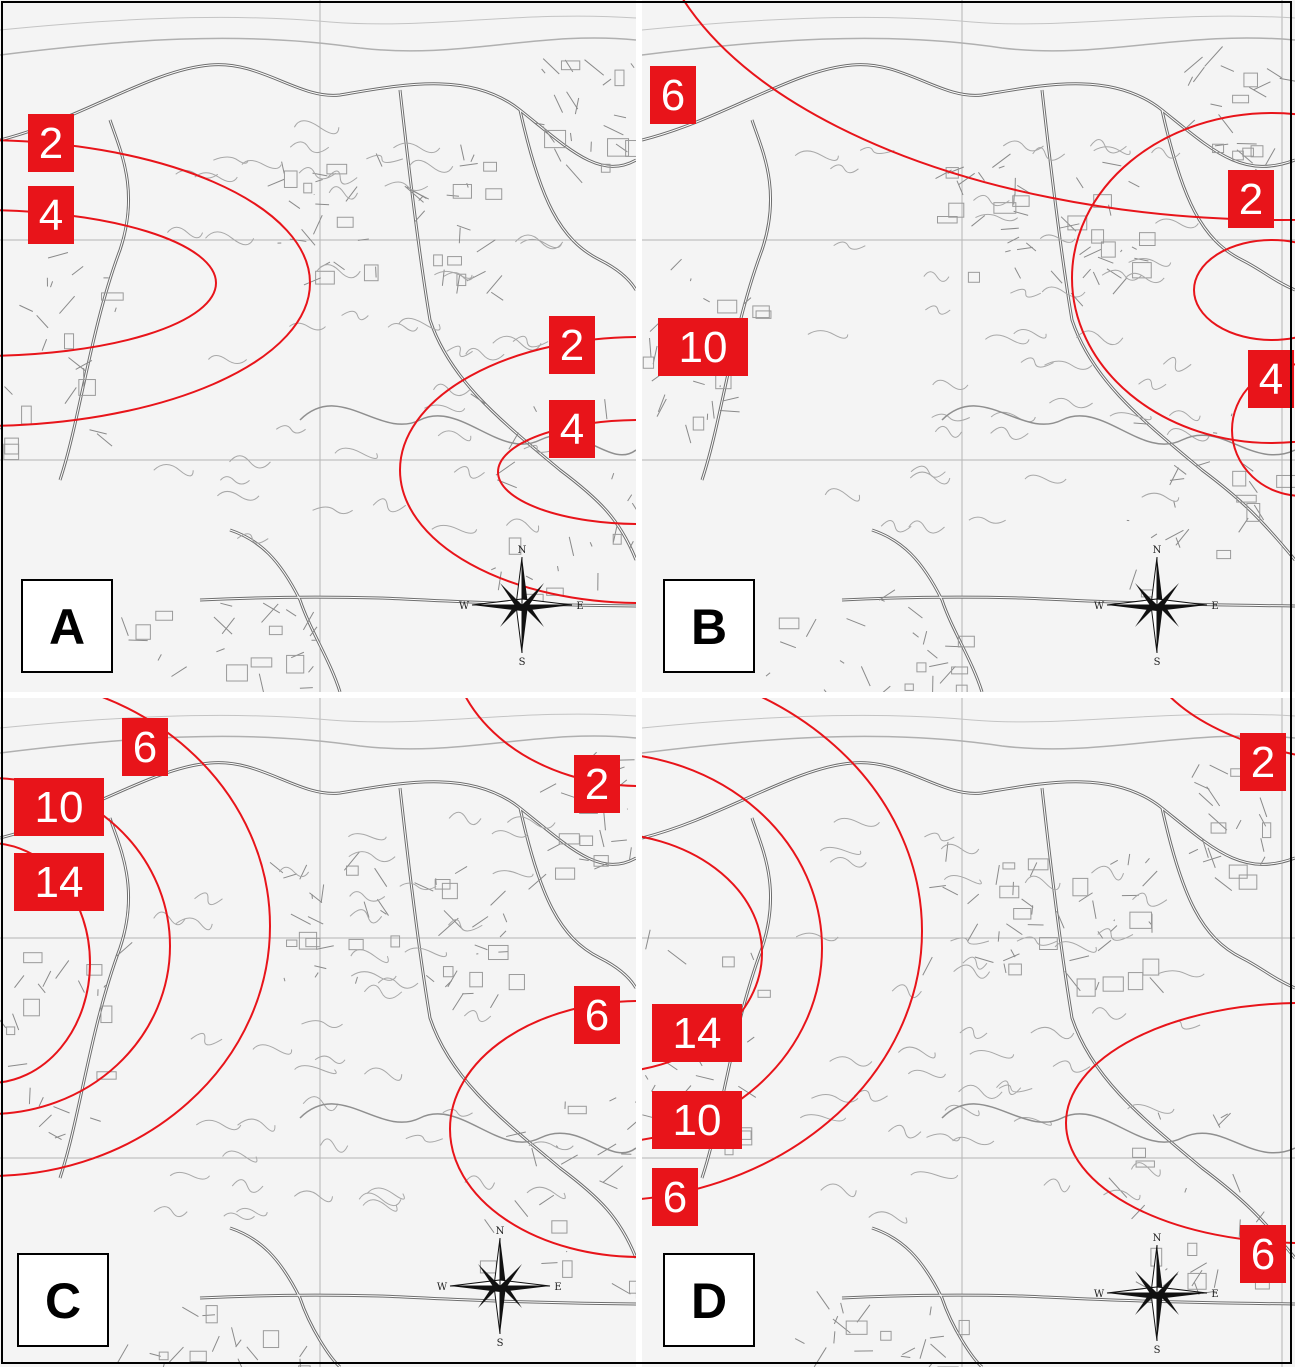 This screenshot has height=1367, width=1295. I want to click on panel-letter-box: B, so click(709, 626).